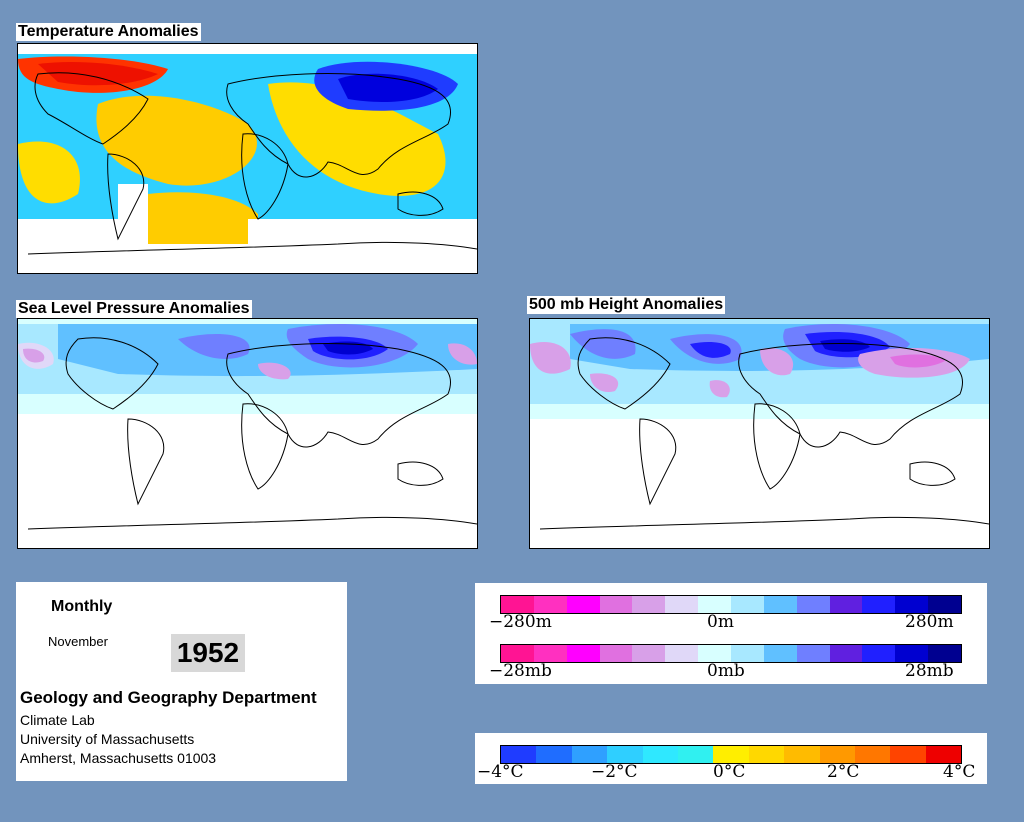 The width and height of the screenshot is (1024, 822). Describe the element at coordinates (247, 433) in the screenshot. I see `sea-level-pressure-map` at that location.